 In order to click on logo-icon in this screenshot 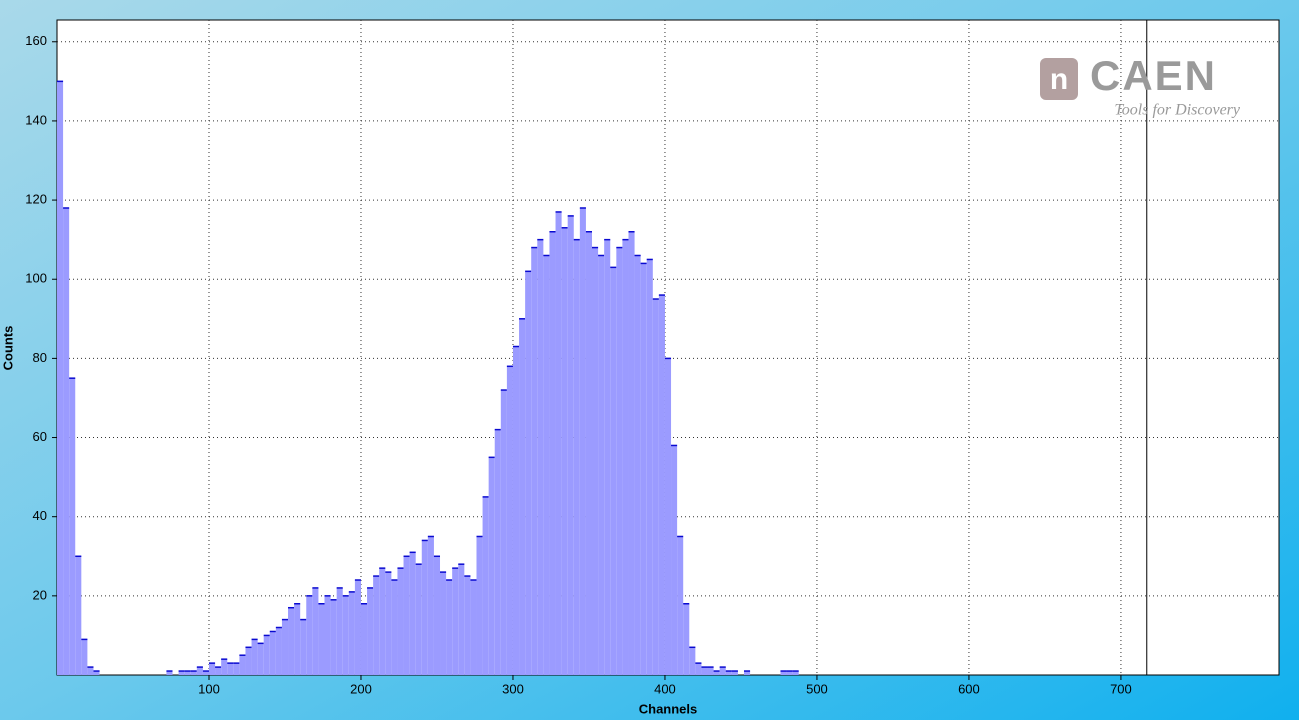, I will do `click(1059, 79)`.